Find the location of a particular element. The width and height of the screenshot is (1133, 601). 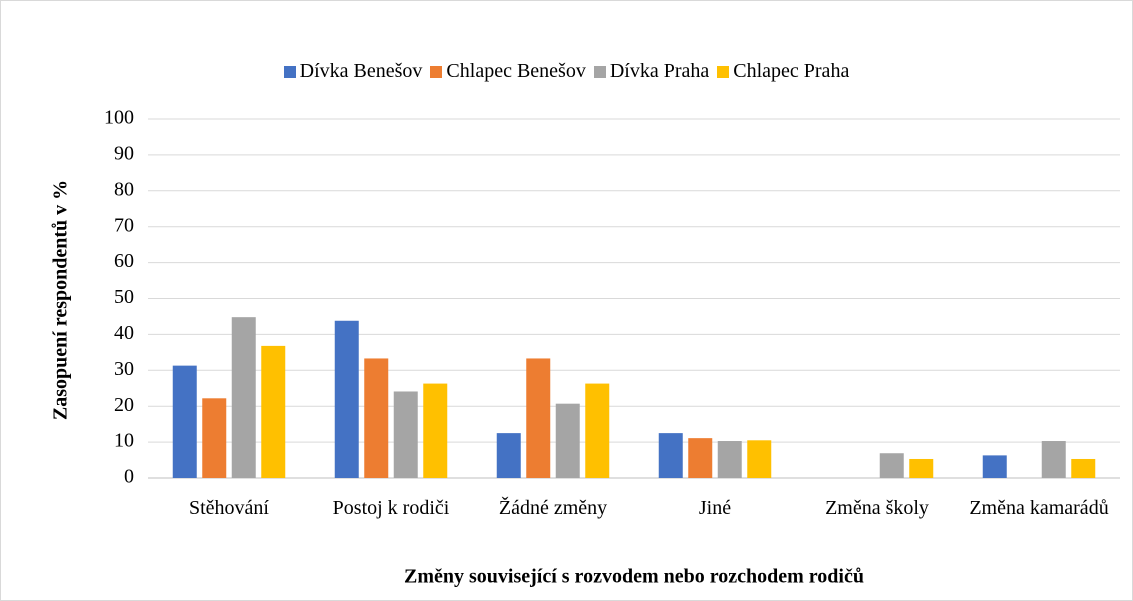

legend-label: Dívka Praha is located at coordinates (659, 71).